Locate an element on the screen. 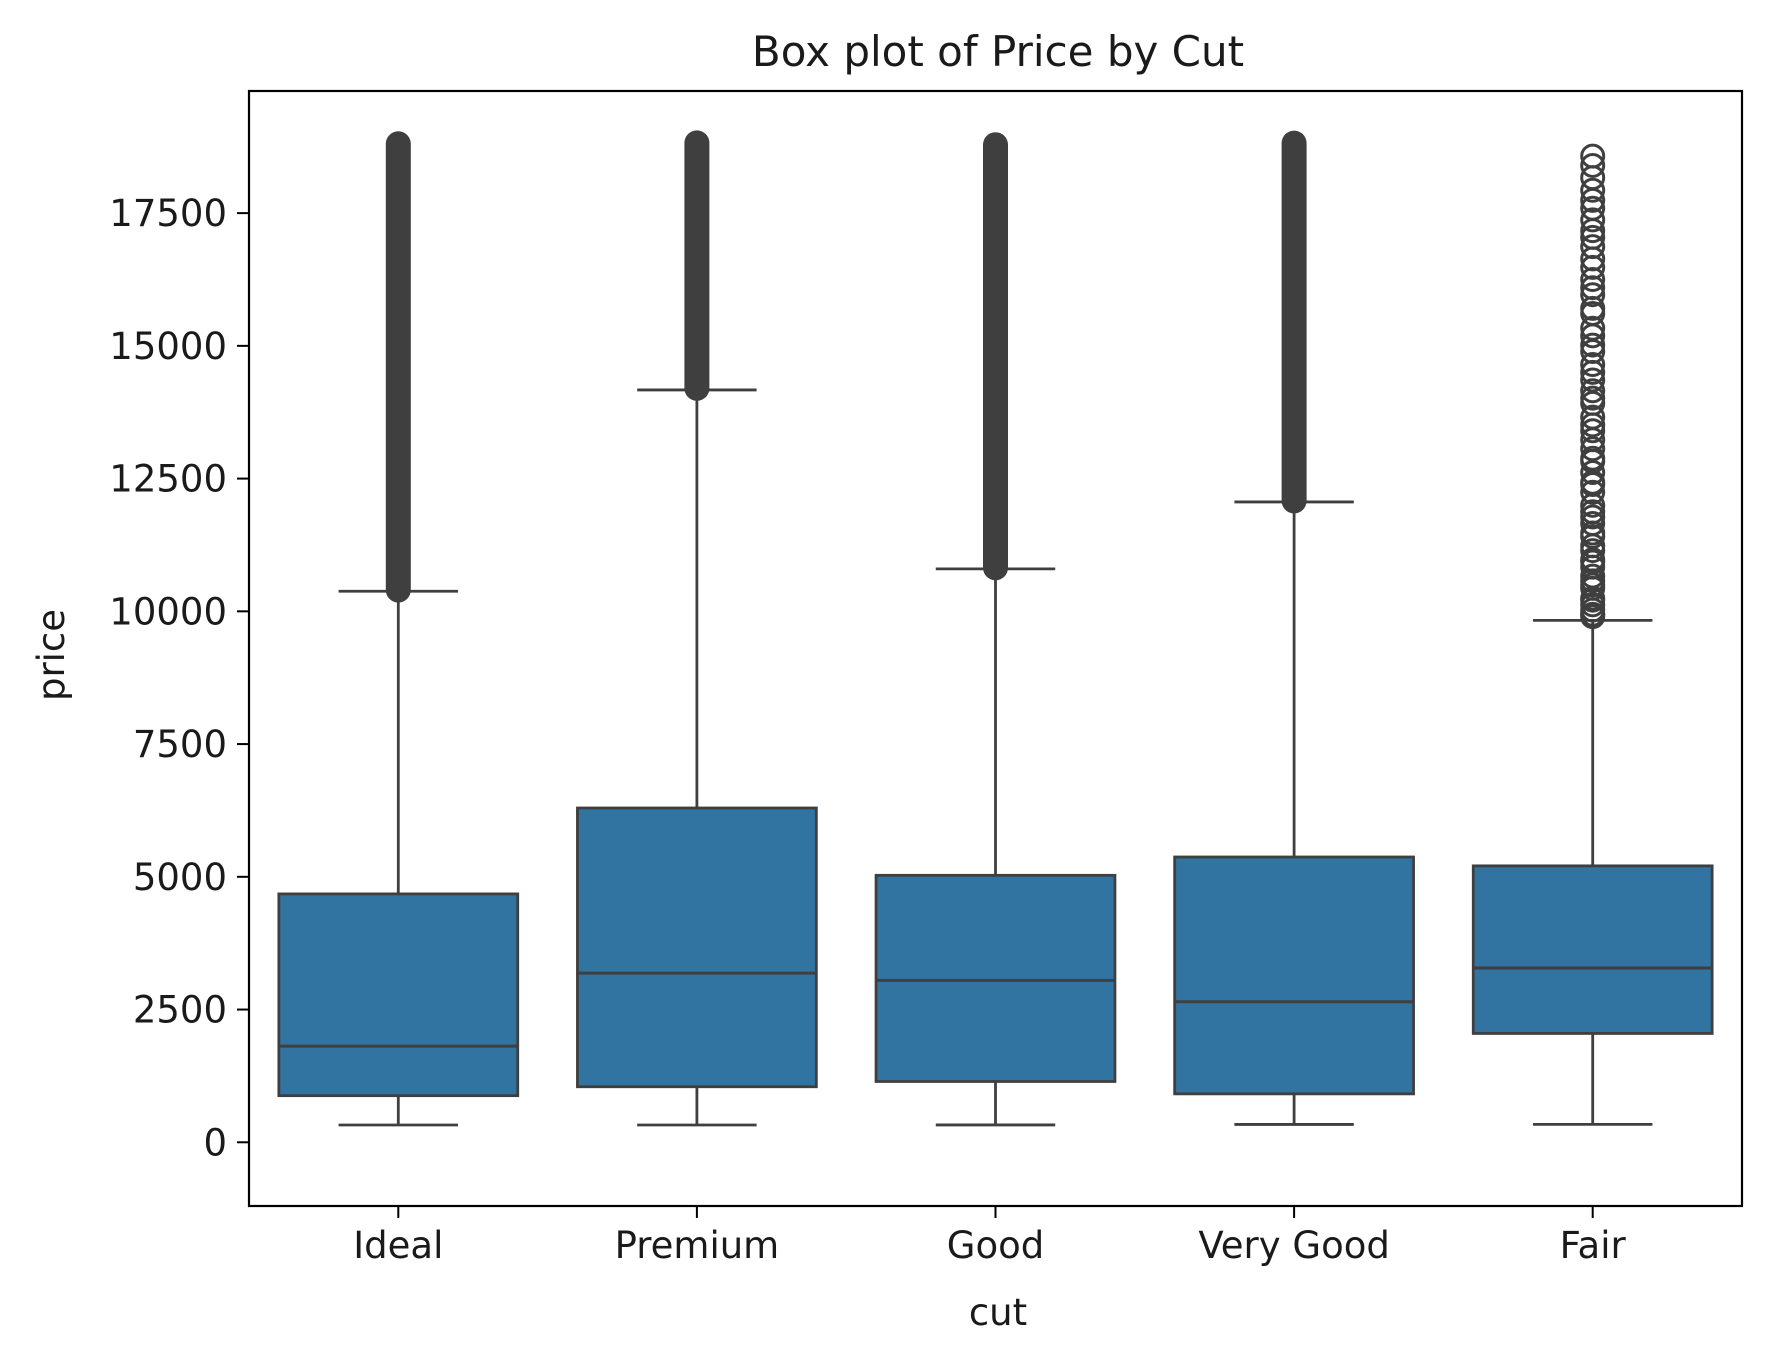 Image resolution: width=1766 pixels, height=1357 pixels. outlier-group is located at coordinates (1593, 386).